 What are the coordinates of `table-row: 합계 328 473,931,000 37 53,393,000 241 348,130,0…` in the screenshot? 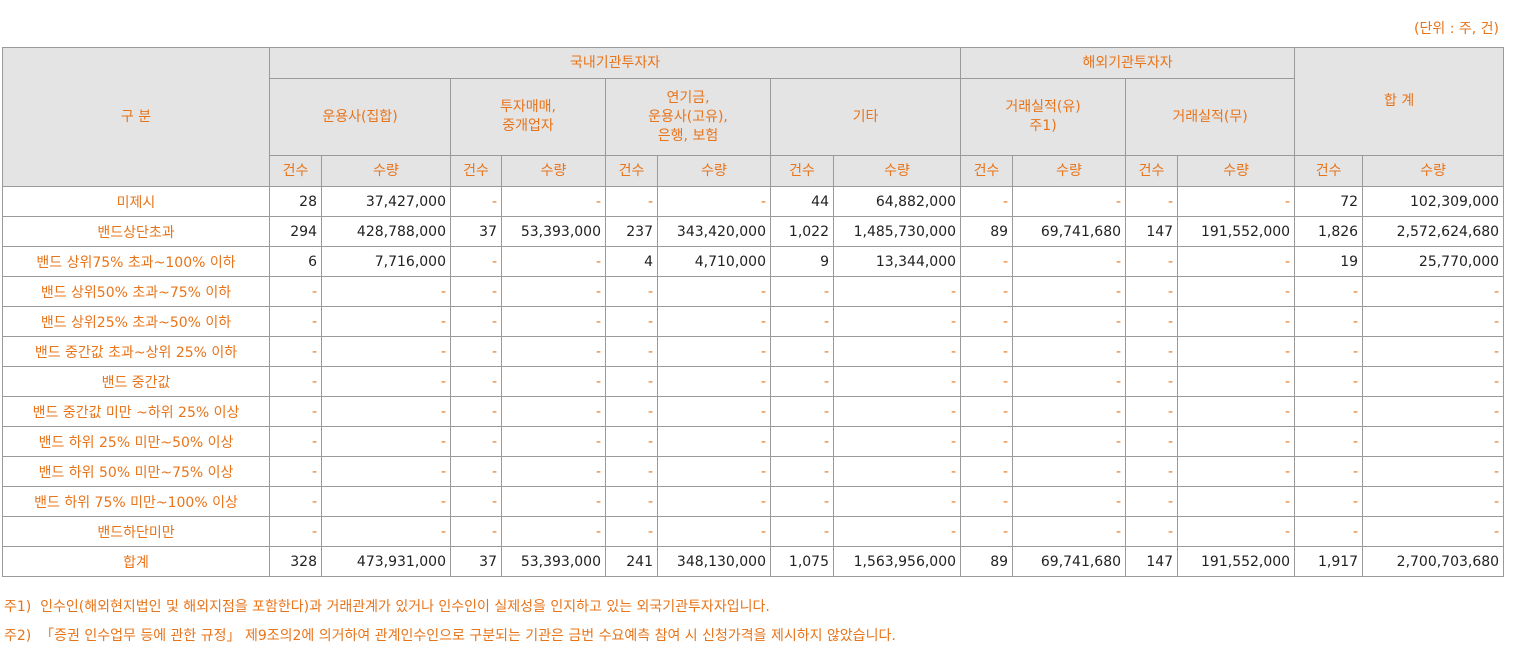 It's located at (753, 561).